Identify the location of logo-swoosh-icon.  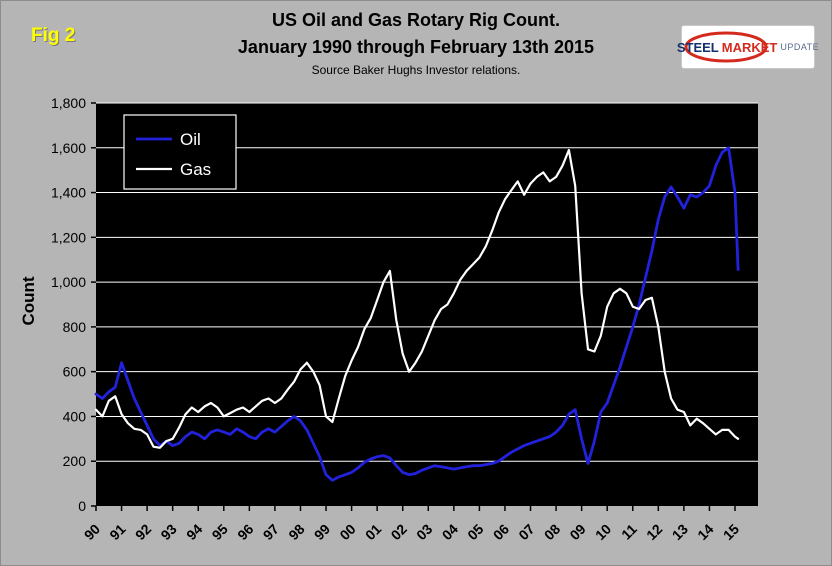
(726, 47).